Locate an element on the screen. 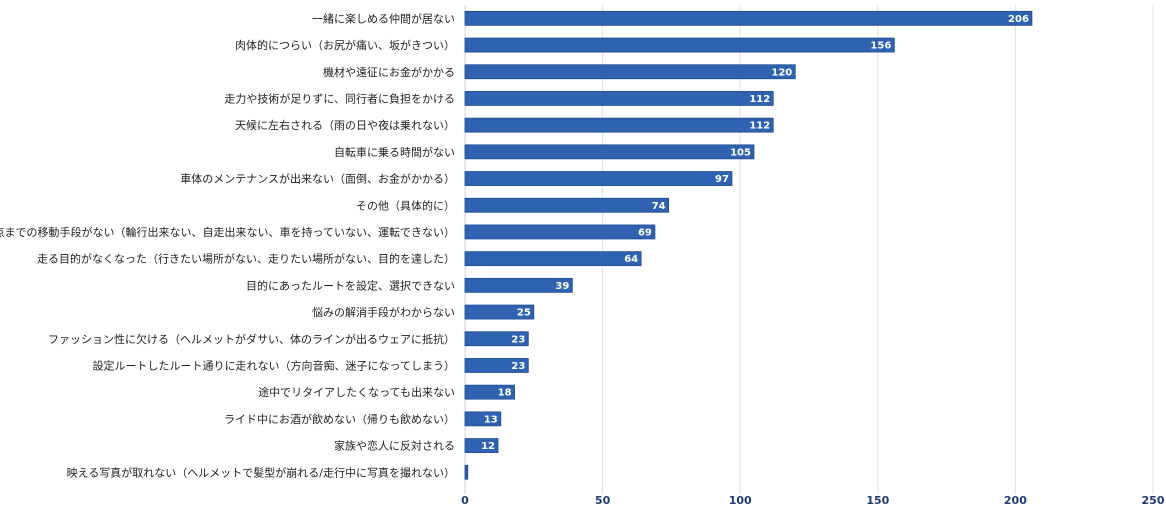 This screenshot has width=1166, height=511. x-tick-label: 0 is located at coordinates (465, 500).